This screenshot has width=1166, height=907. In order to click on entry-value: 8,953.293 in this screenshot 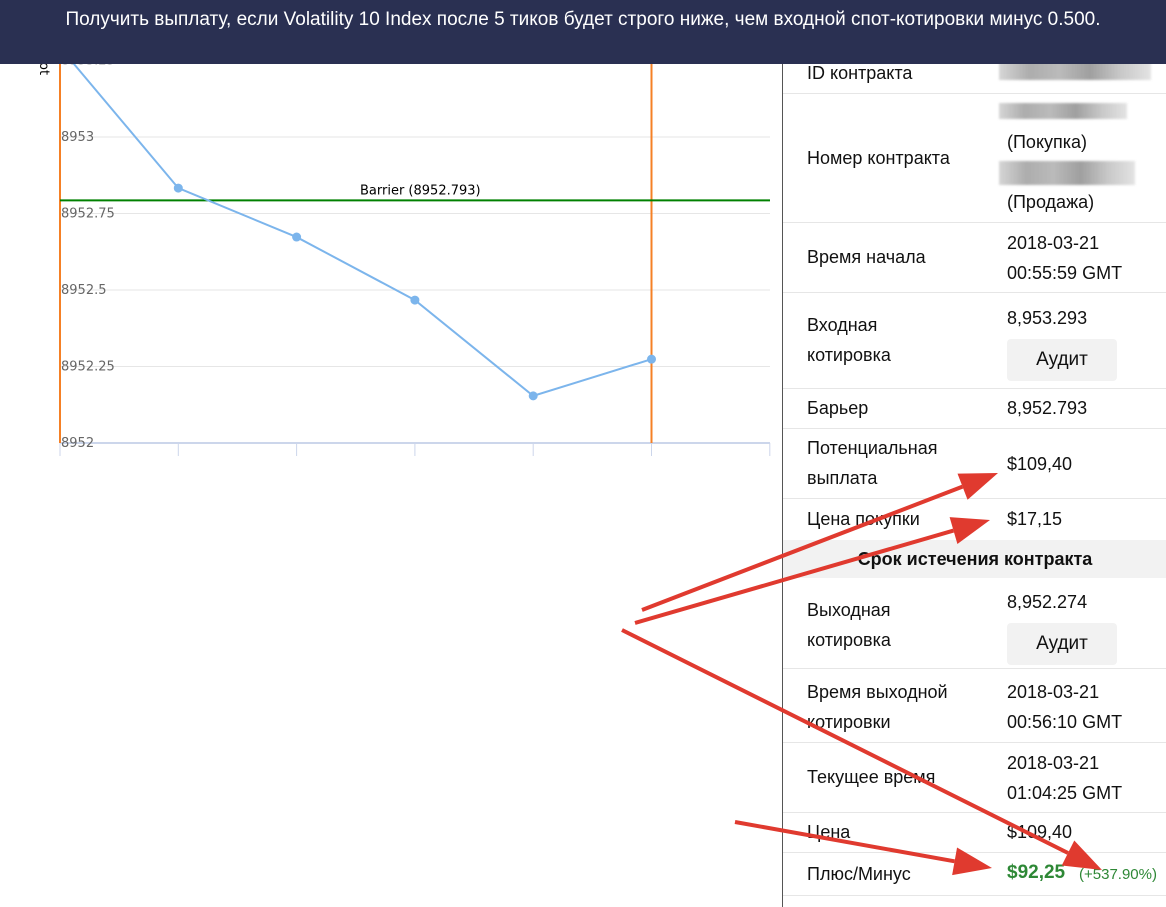, I will do `click(1047, 318)`.